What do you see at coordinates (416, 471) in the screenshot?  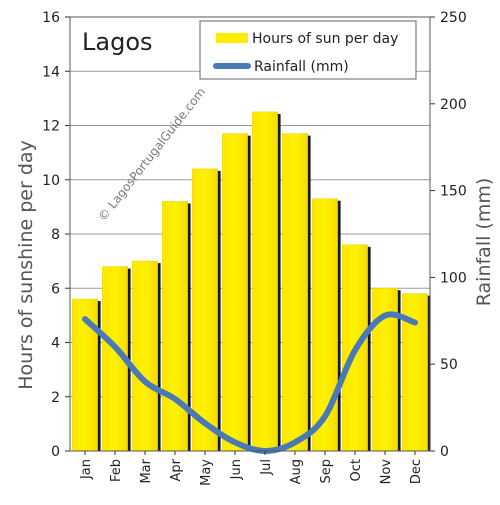 I see `x-tick-label: Dec` at bounding box center [416, 471].